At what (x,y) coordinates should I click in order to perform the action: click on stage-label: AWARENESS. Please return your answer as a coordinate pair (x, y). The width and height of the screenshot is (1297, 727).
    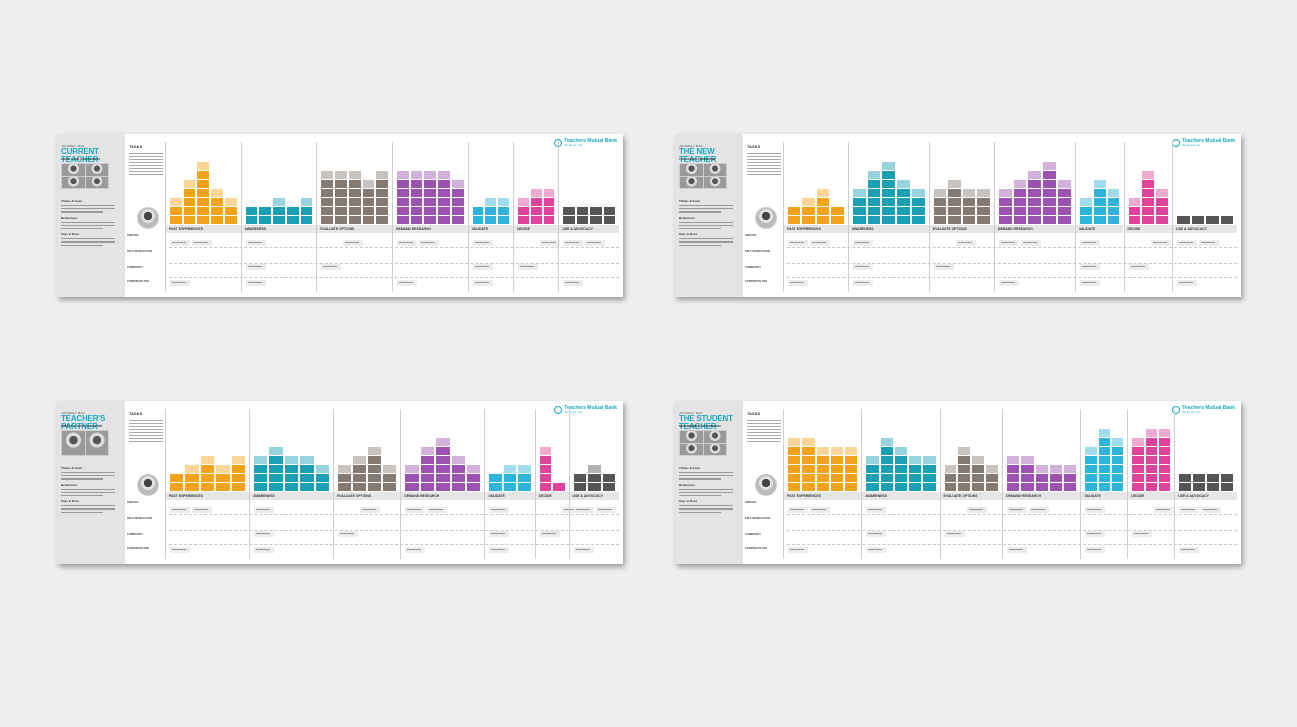
    Looking at the image, I should click on (862, 229).